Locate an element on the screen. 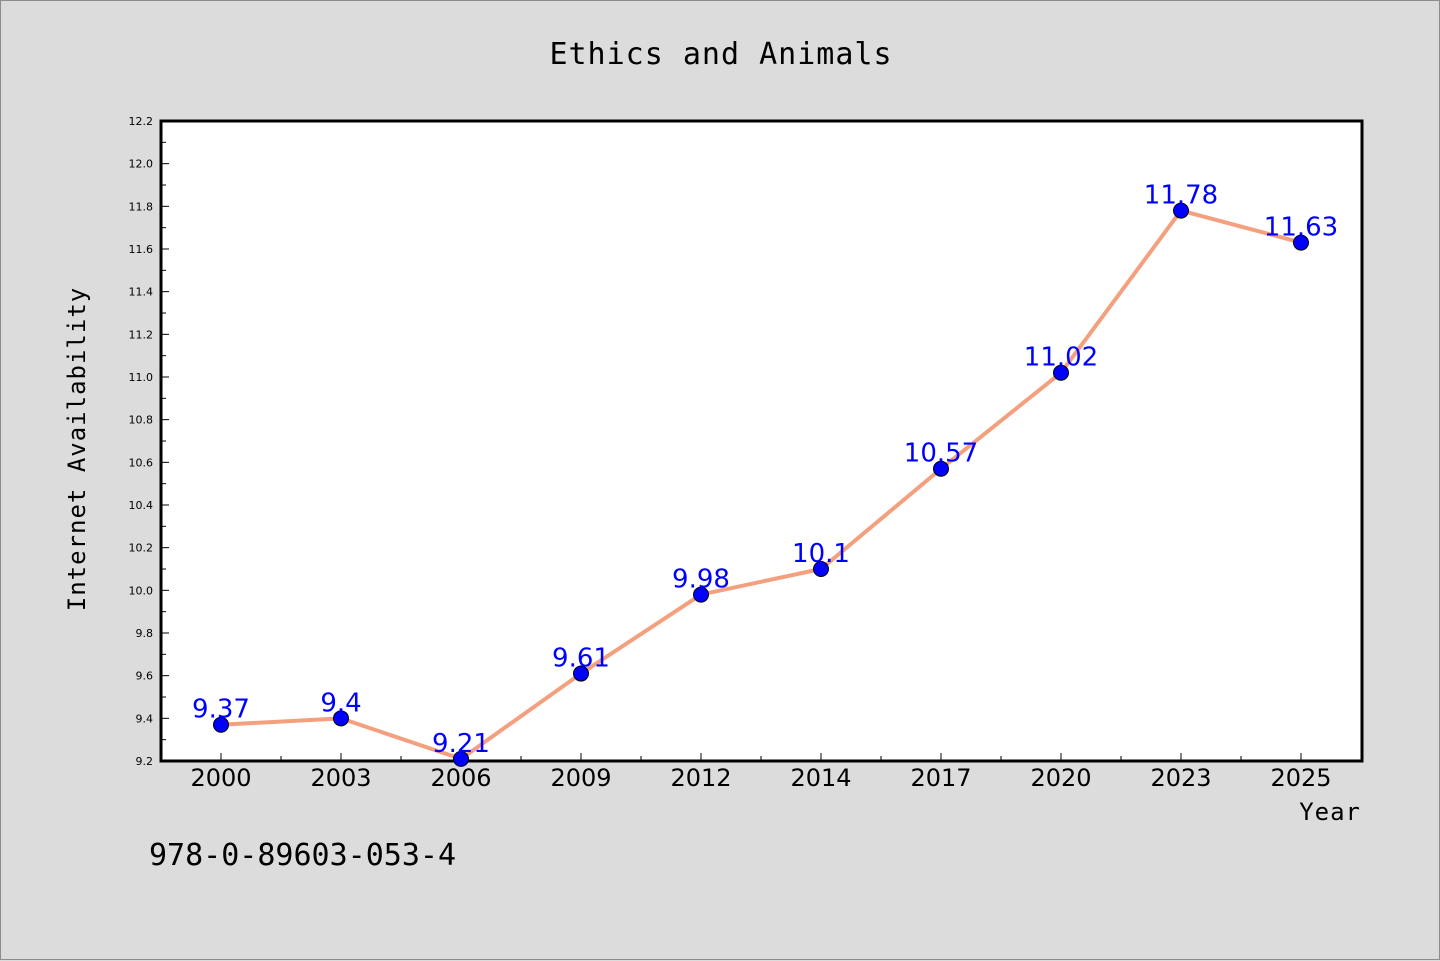  data-label: 11.63 is located at coordinates (1301, 228).